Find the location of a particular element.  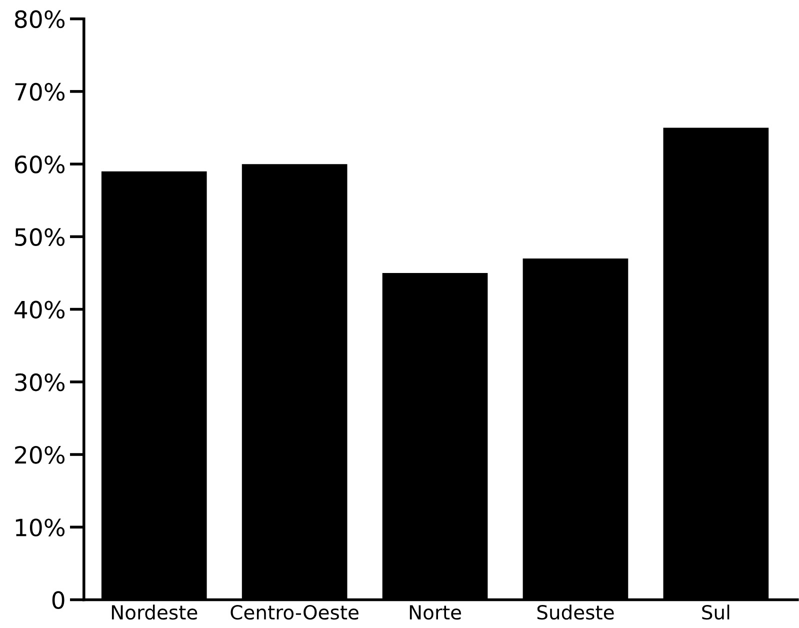

x-tick-label: Norte is located at coordinates (436, 612).